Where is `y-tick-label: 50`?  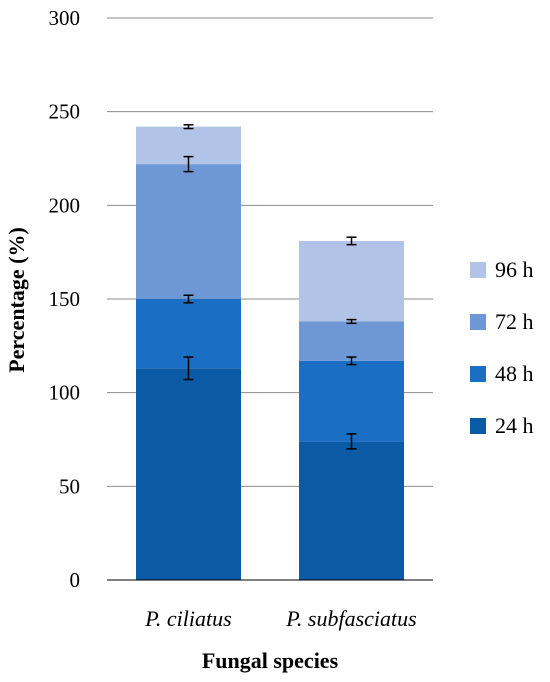
y-tick-label: 50 is located at coordinates (69, 486).